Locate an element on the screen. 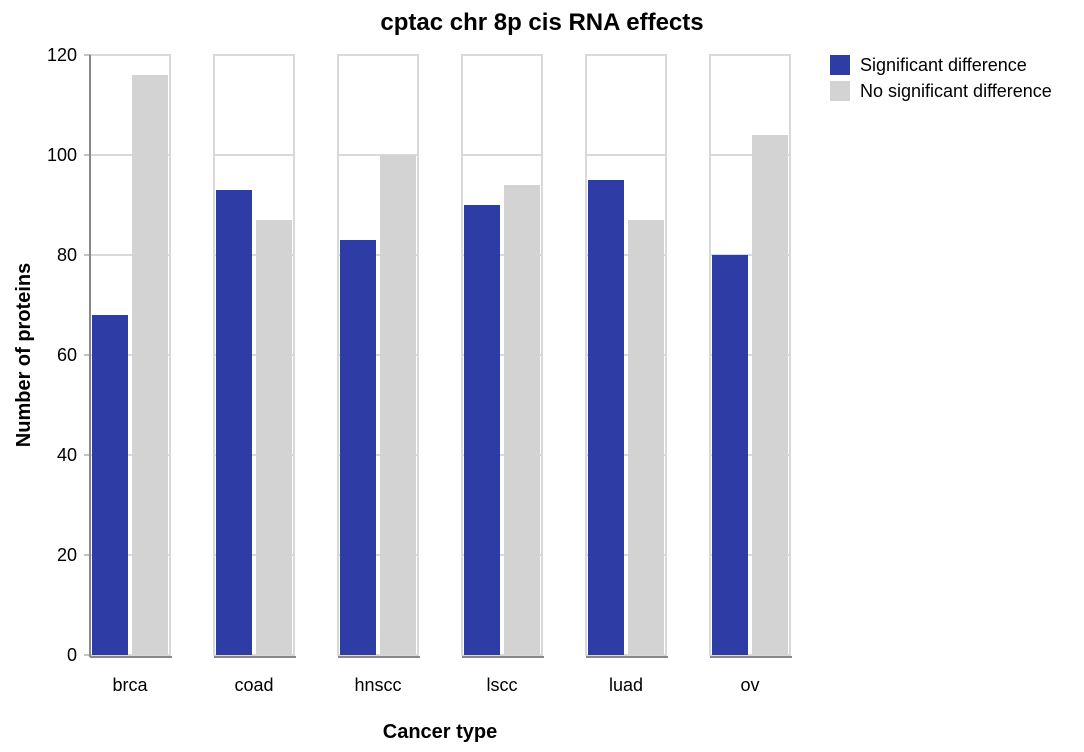  y-axis: 0 20 40 60 80 100 120 is located at coordinates (69, 355).